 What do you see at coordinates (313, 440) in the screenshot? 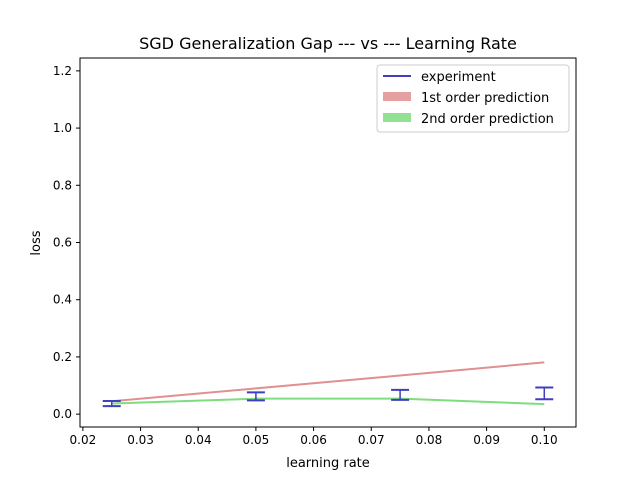
I see `x-tick-label: 0.06` at bounding box center [313, 440].